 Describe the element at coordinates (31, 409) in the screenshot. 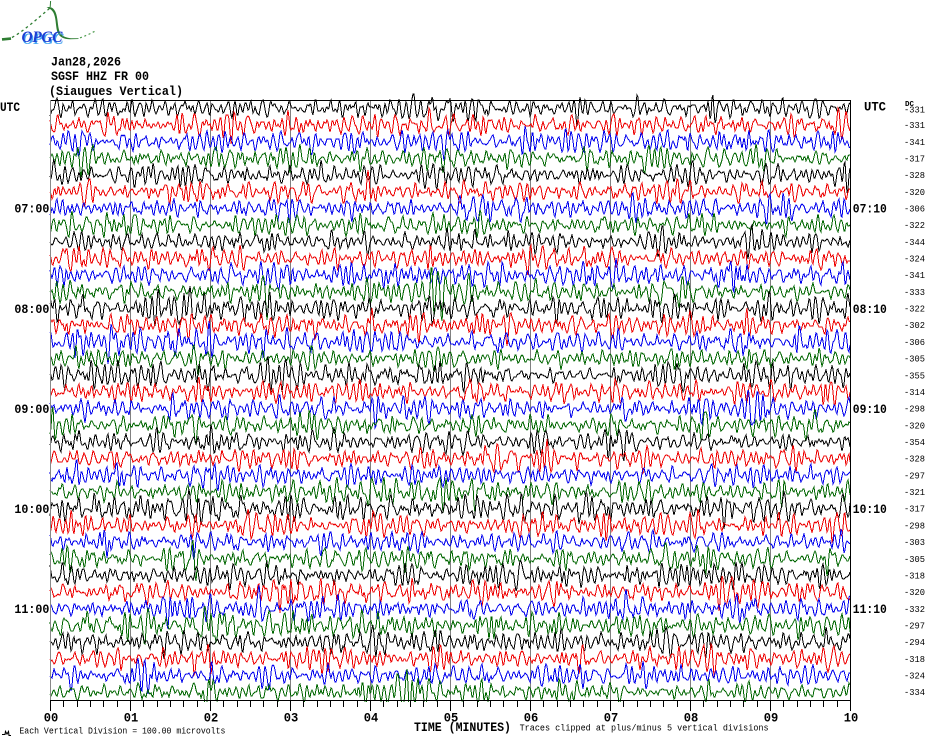

I see `svg-text: 09:00` at that location.